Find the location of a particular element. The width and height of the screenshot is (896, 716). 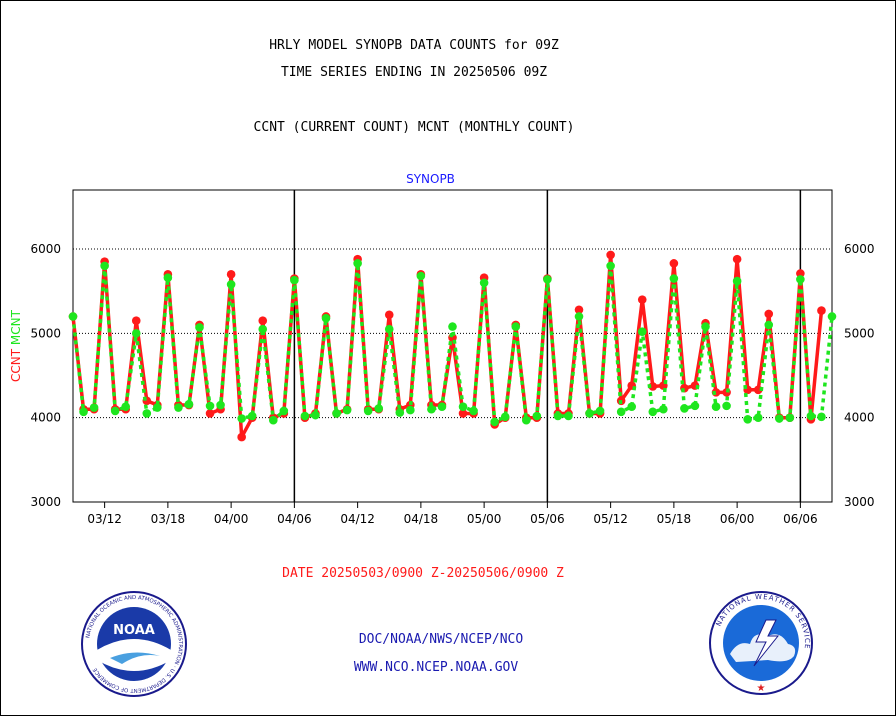

x-tick-label: 04/06 is located at coordinates (294, 519).